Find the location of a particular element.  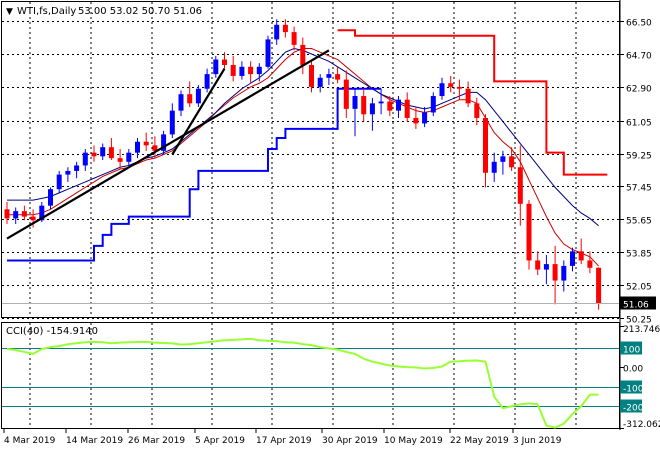

current-price-badge is located at coordinates (638, 303).